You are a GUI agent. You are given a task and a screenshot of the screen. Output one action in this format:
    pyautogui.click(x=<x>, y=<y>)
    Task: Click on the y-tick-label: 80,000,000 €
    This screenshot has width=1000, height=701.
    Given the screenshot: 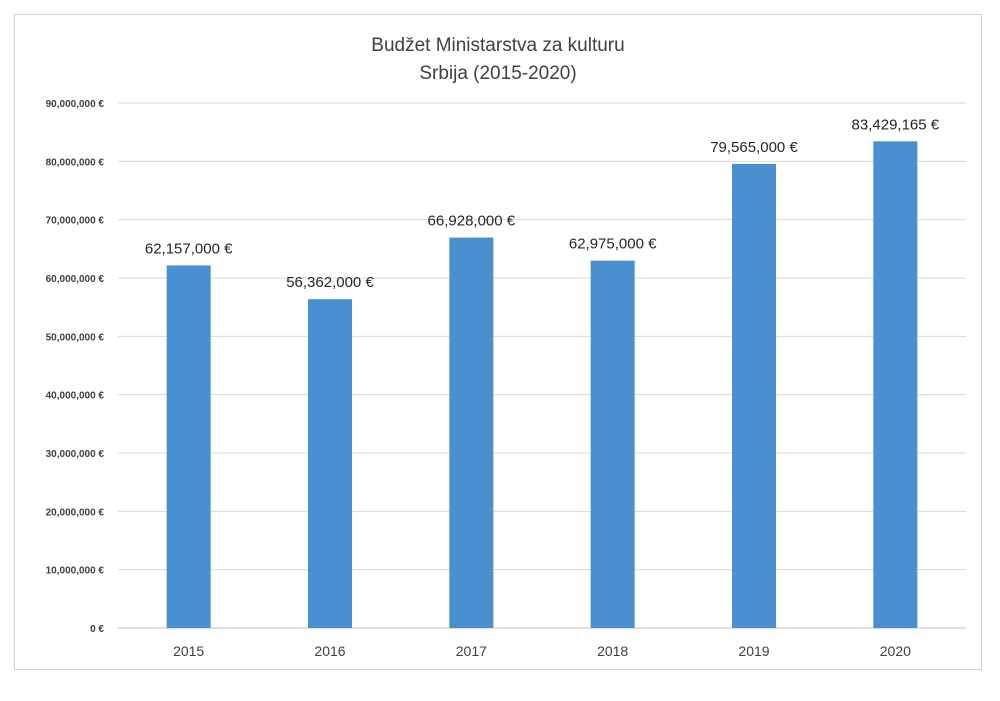 What is the action you would take?
    pyautogui.click(x=75, y=162)
    